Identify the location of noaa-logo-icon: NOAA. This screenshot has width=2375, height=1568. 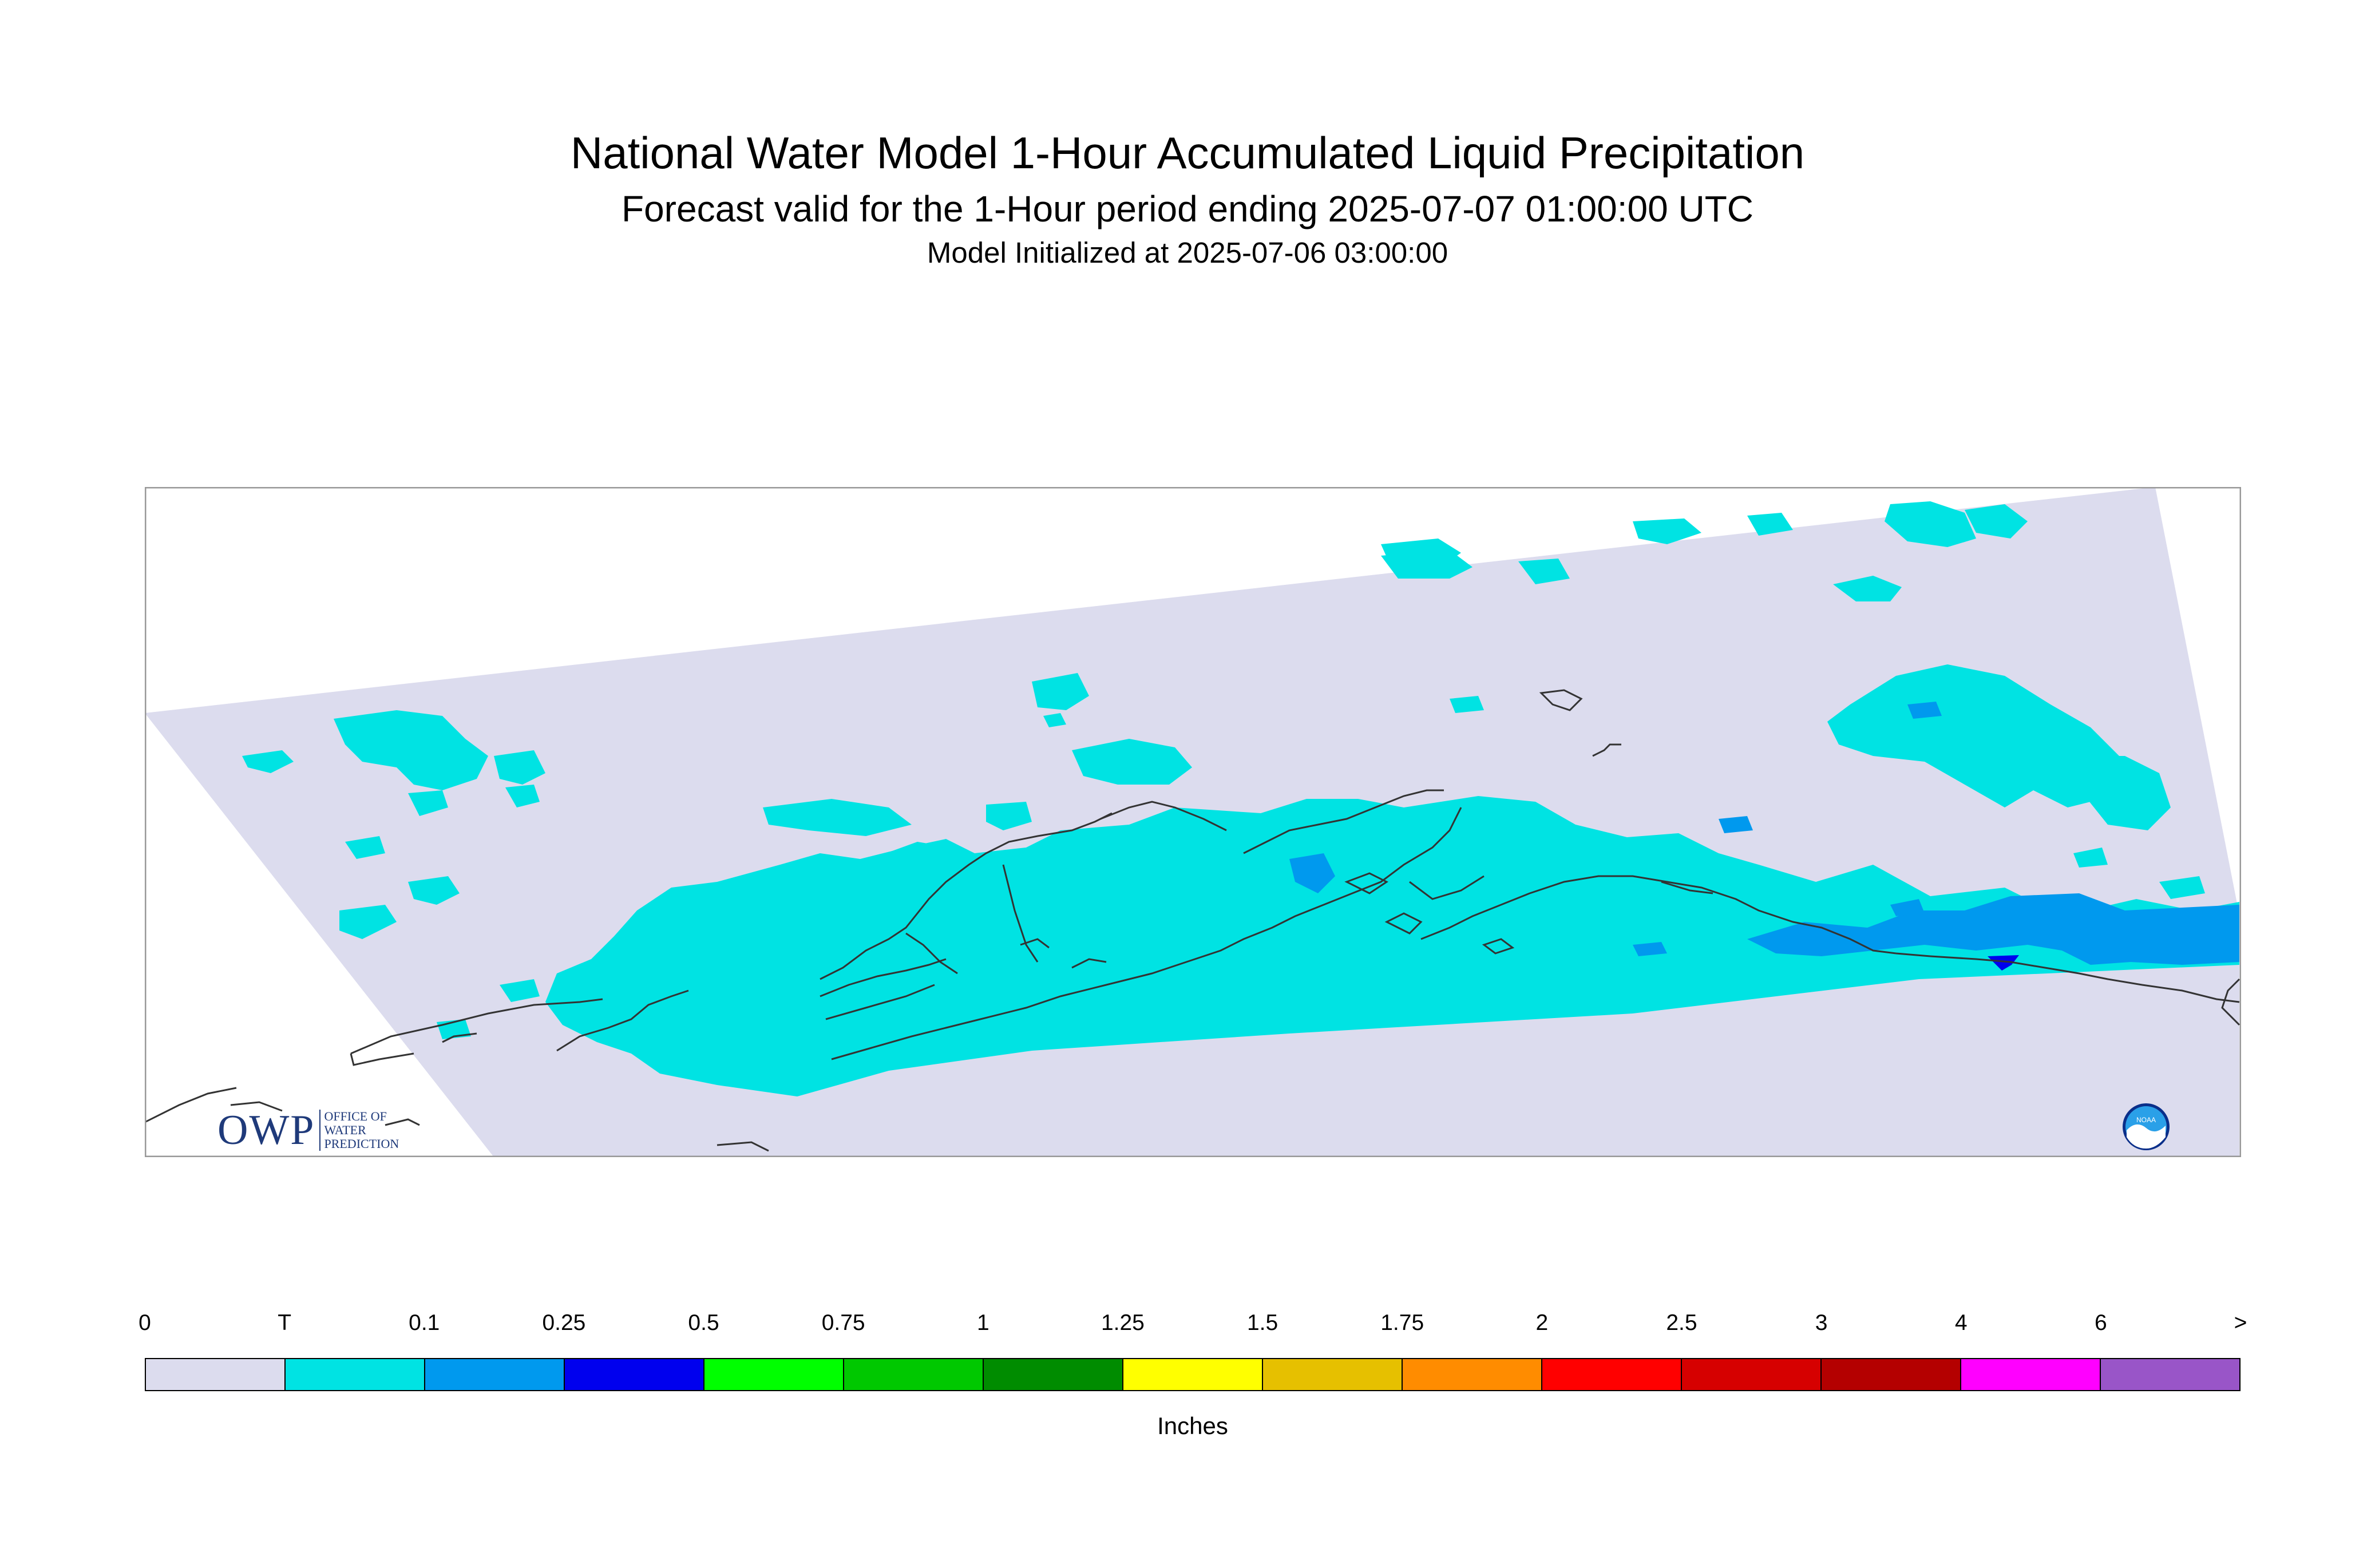
(2147, 1126).